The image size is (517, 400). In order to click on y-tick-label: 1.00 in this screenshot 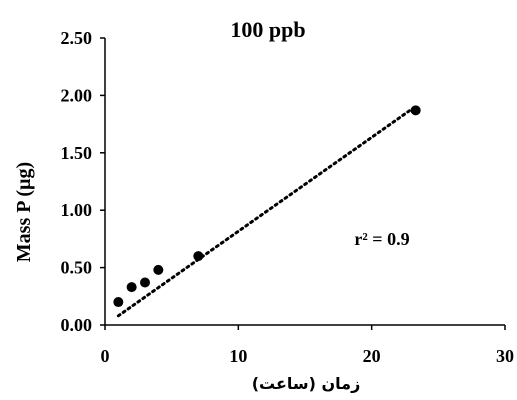, I will do `click(77, 210)`.